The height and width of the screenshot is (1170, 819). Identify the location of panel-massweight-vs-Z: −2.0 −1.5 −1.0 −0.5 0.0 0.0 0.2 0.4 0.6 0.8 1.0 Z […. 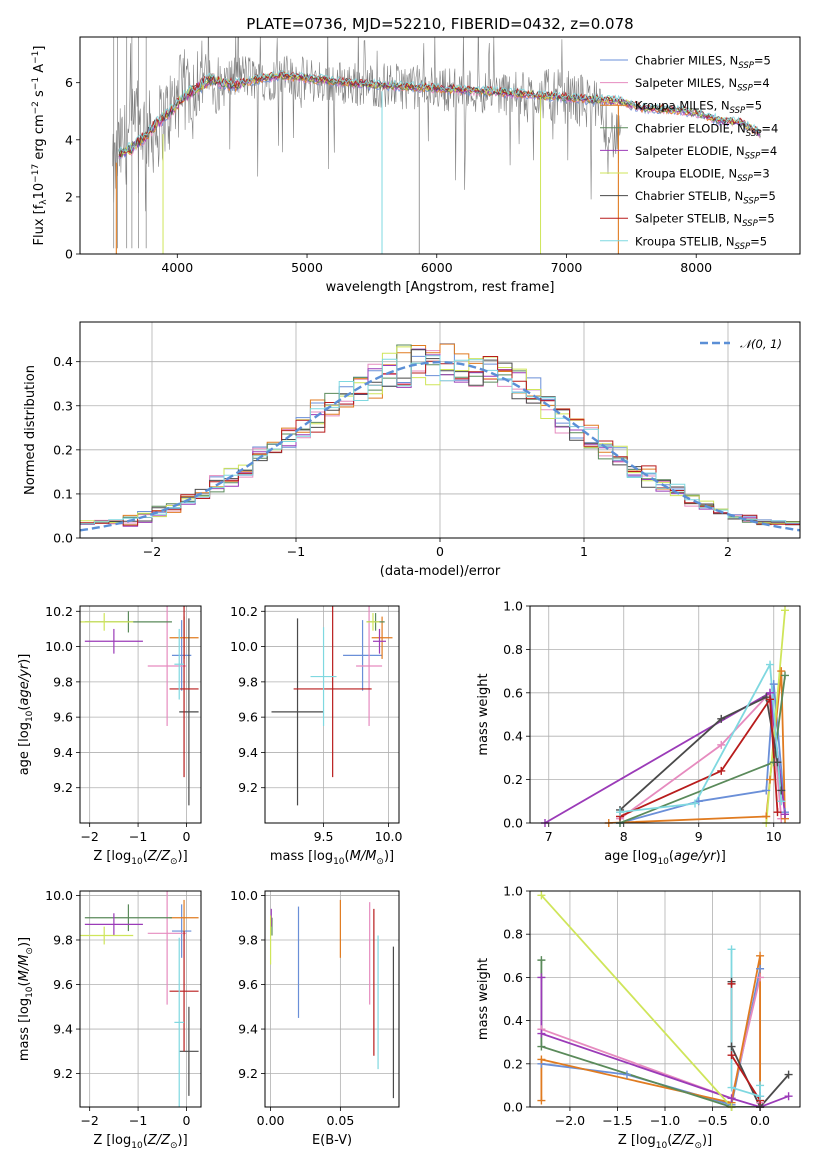
(638, 1017).